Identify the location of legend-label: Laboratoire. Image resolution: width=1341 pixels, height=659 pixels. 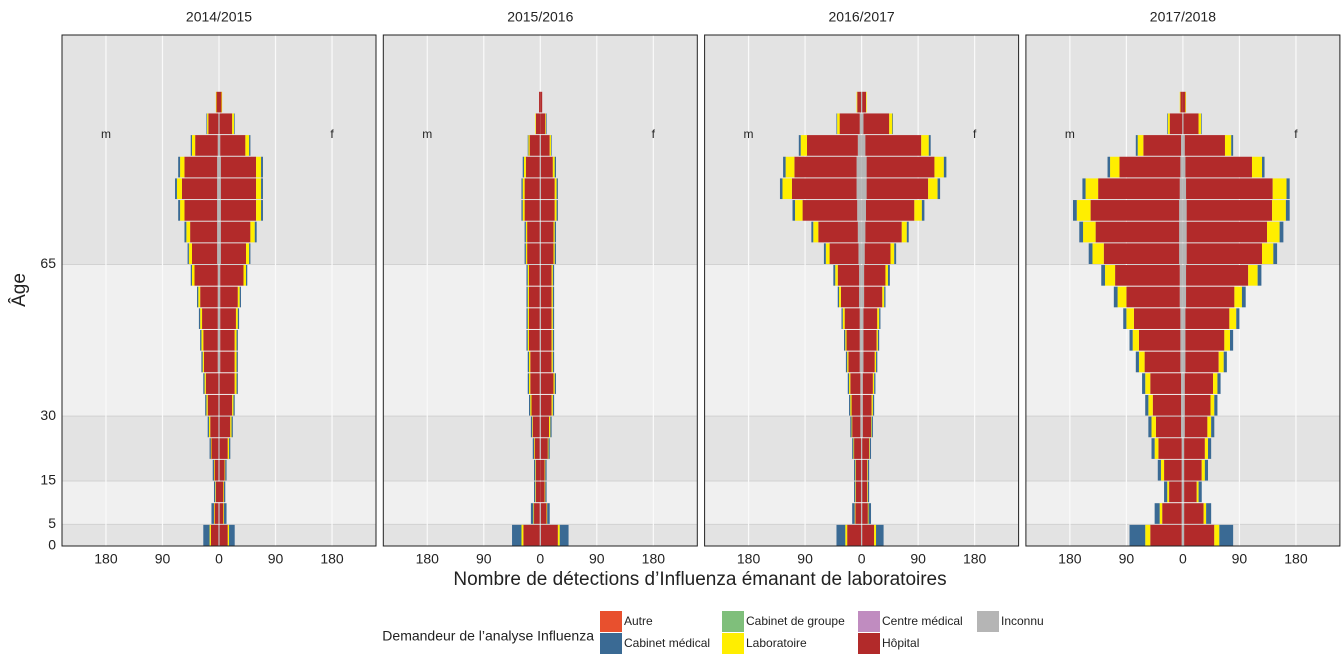
(776, 643).